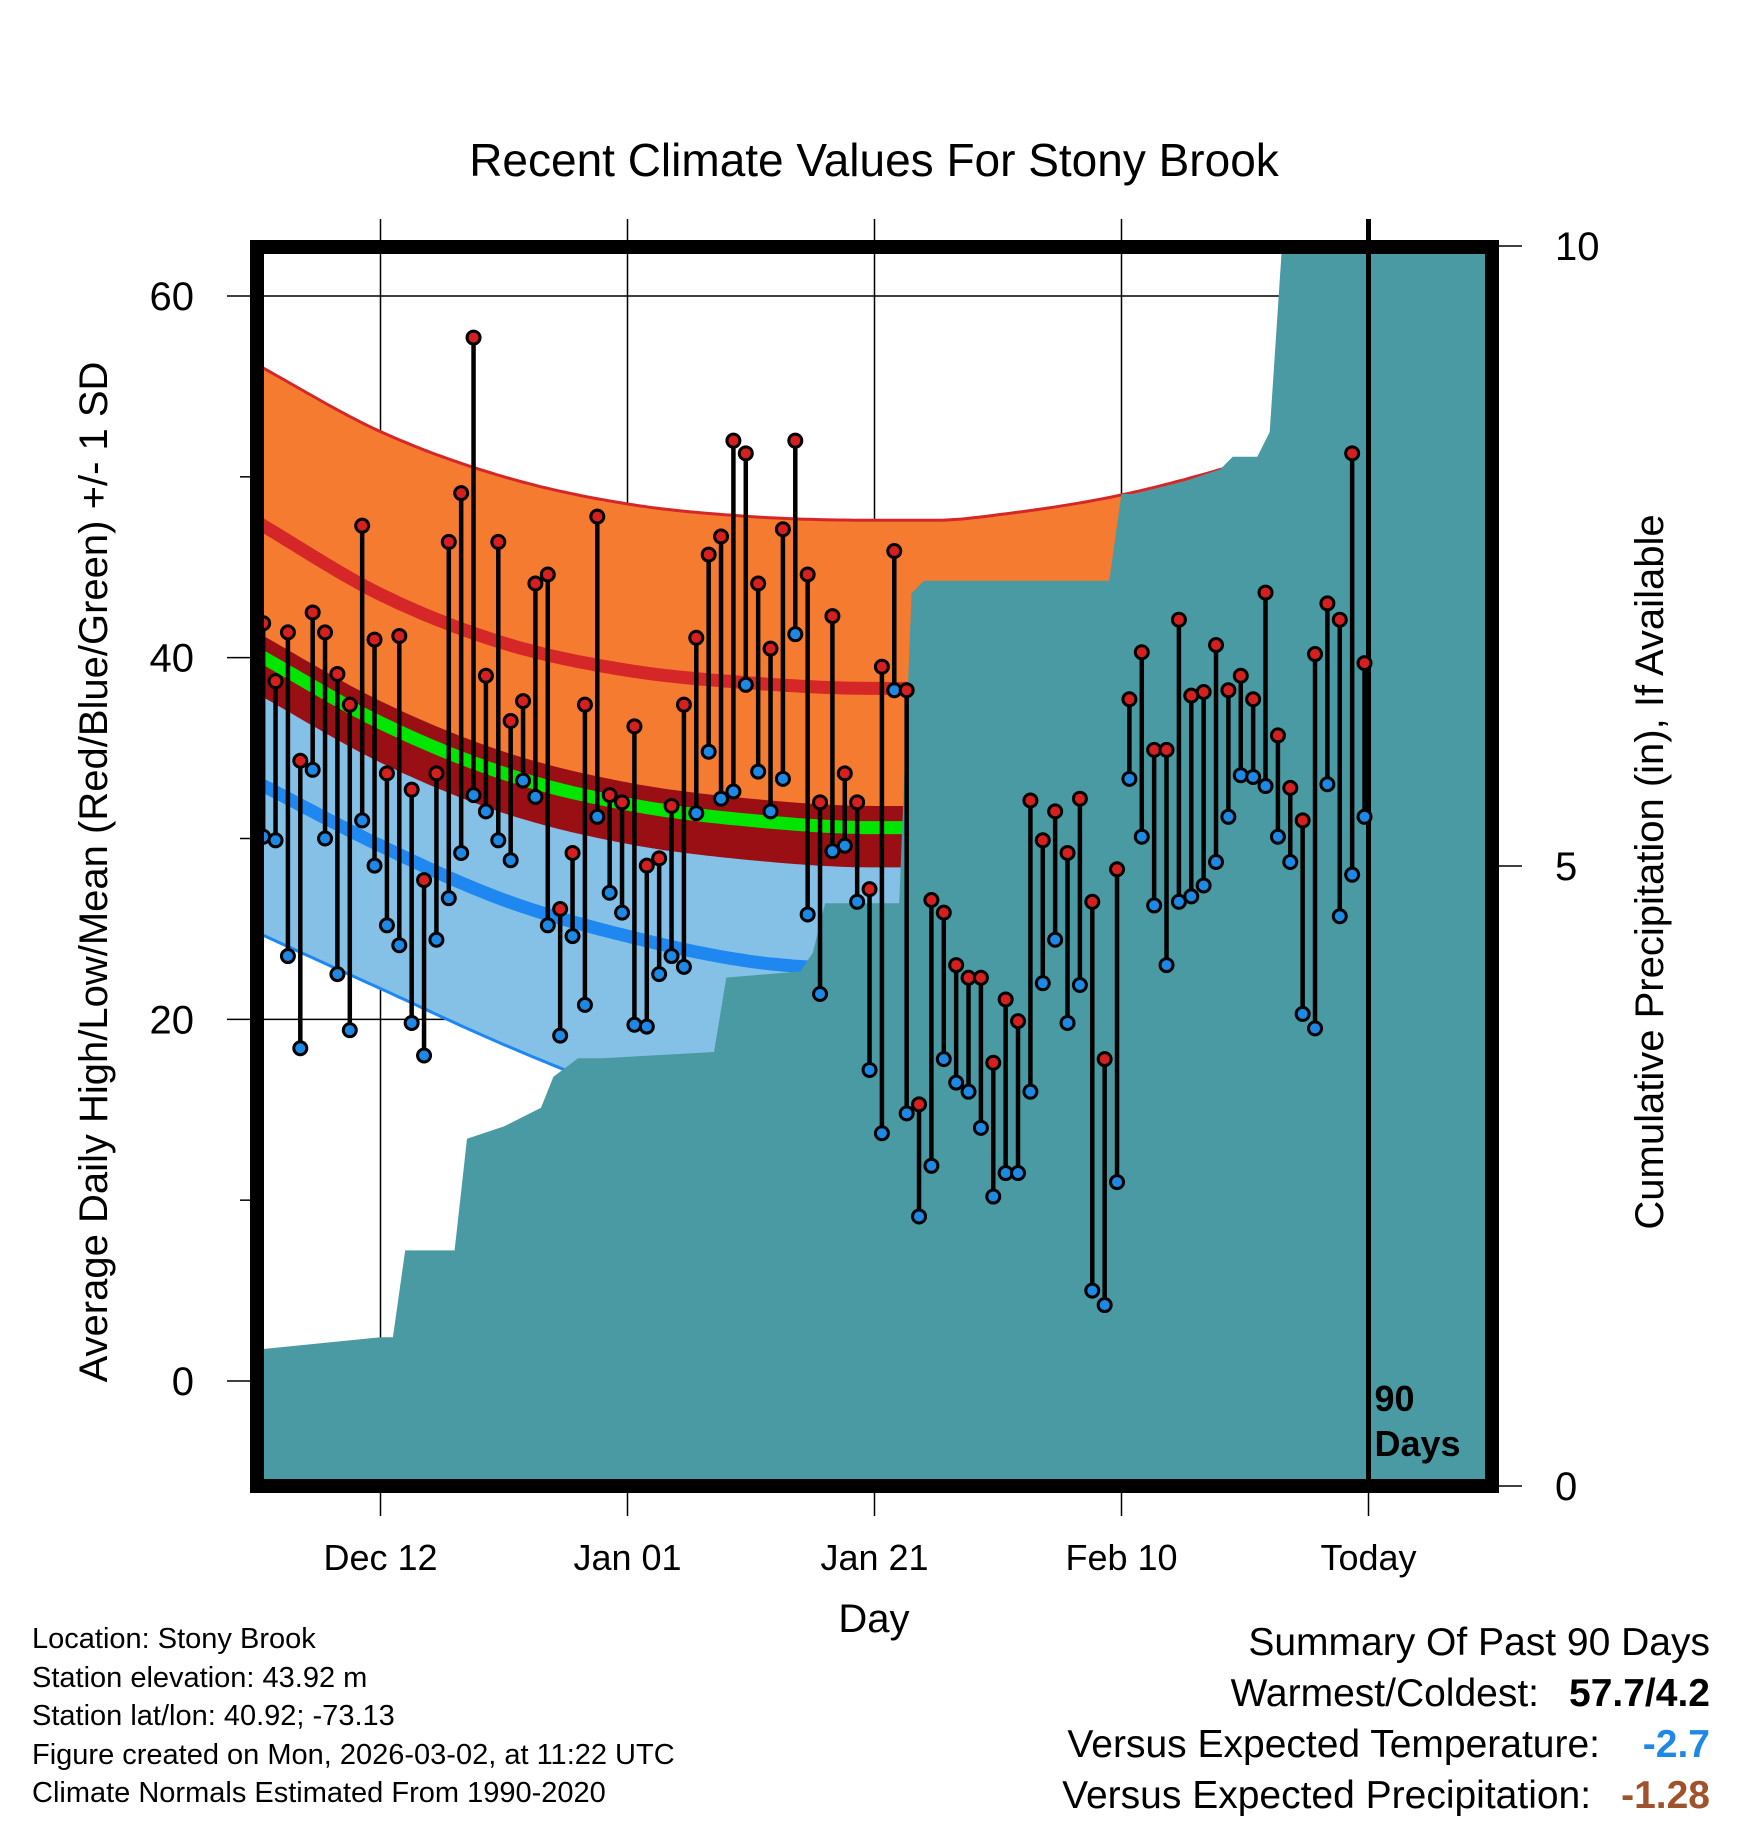  Describe the element at coordinates (1327, 1795) in the screenshot. I see `precip-label: Versus Expected Precipitation:` at that location.